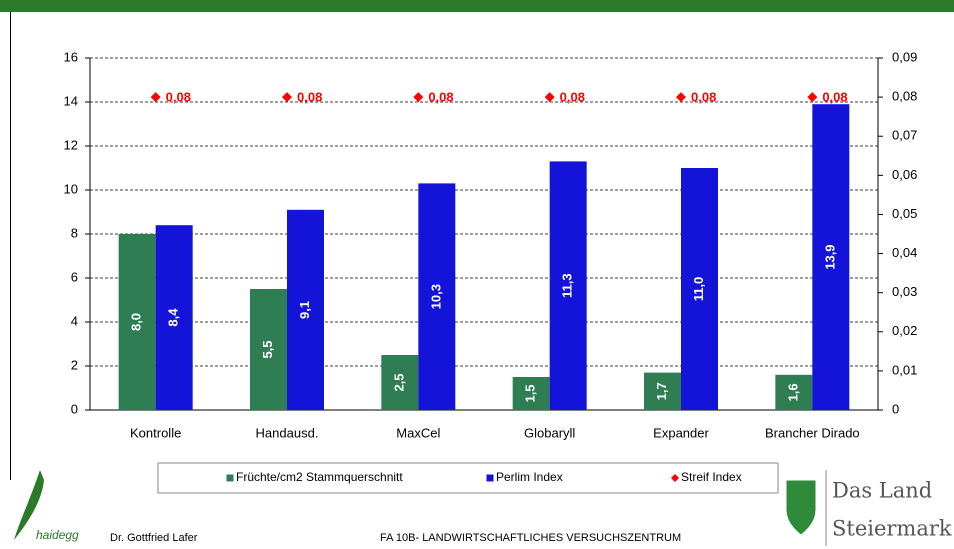 The width and height of the screenshot is (954, 549). What do you see at coordinates (904, 213) in the screenshot?
I see `y2-tick-label: 0,05` at bounding box center [904, 213].